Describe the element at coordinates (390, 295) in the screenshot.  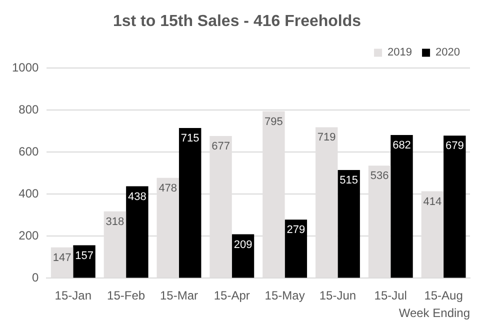
I see `x-tick-label: 15-Jul` at that location.